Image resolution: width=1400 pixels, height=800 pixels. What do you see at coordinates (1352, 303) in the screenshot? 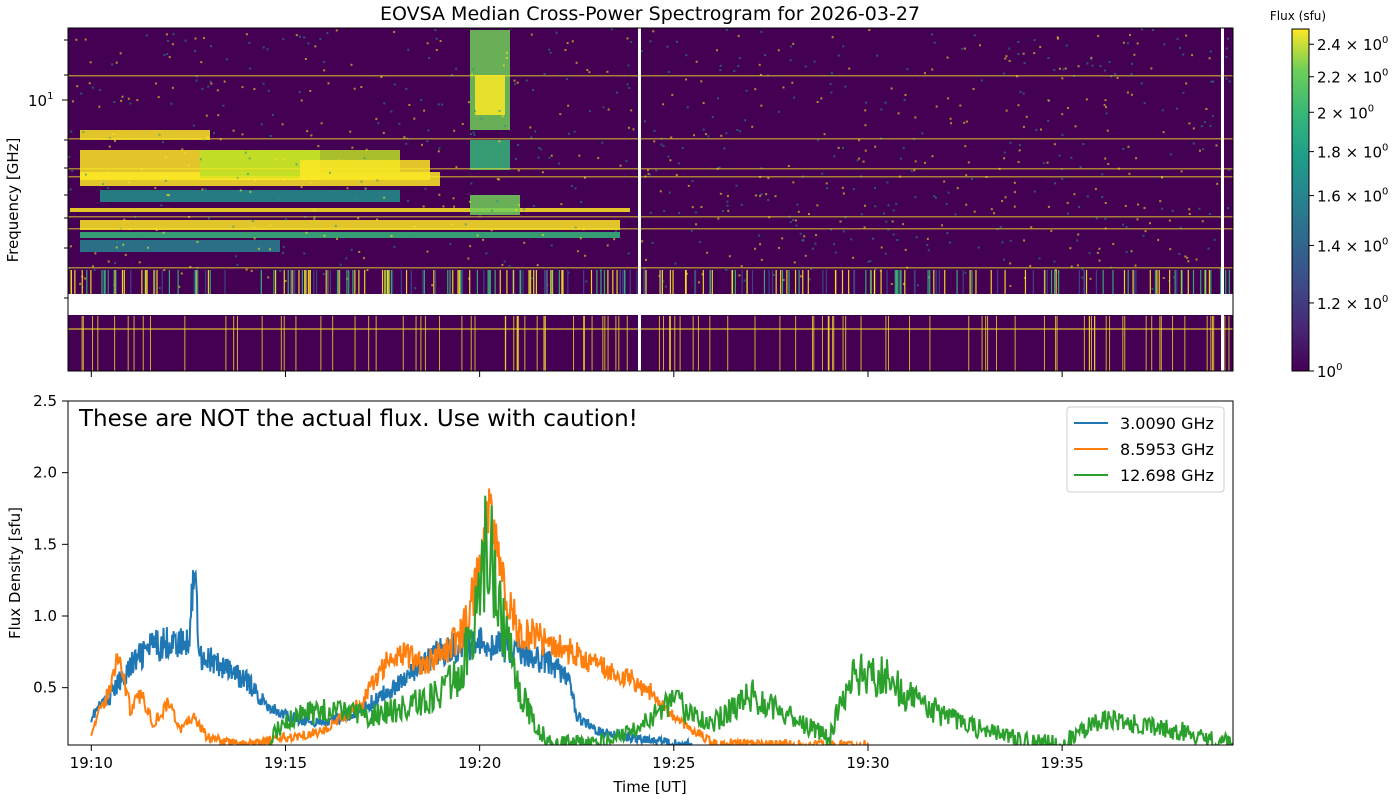
I see `colorbar-tick-label: 1.2 × 100` at bounding box center [1352, 303].